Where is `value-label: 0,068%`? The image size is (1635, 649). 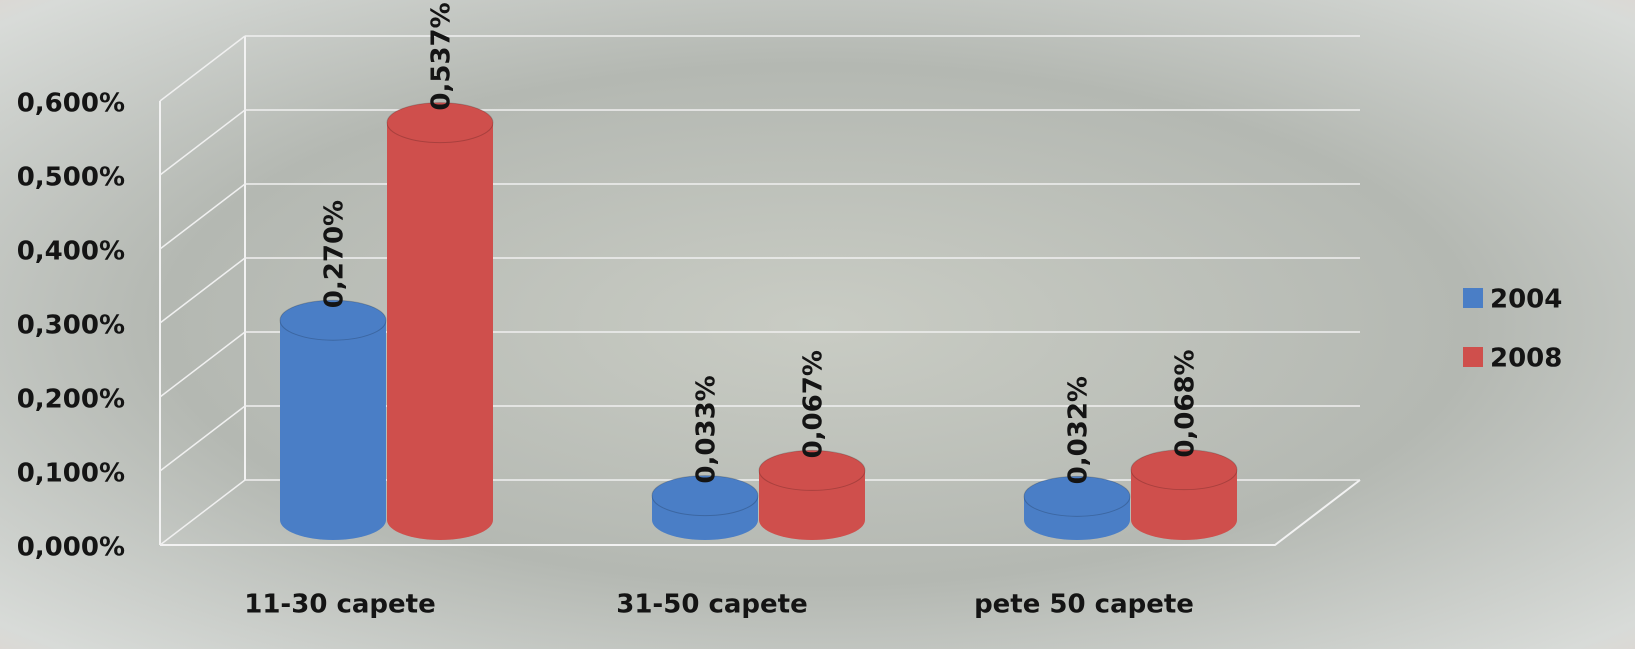
value-label: 0,068% is located at coordinates (1186, 403).